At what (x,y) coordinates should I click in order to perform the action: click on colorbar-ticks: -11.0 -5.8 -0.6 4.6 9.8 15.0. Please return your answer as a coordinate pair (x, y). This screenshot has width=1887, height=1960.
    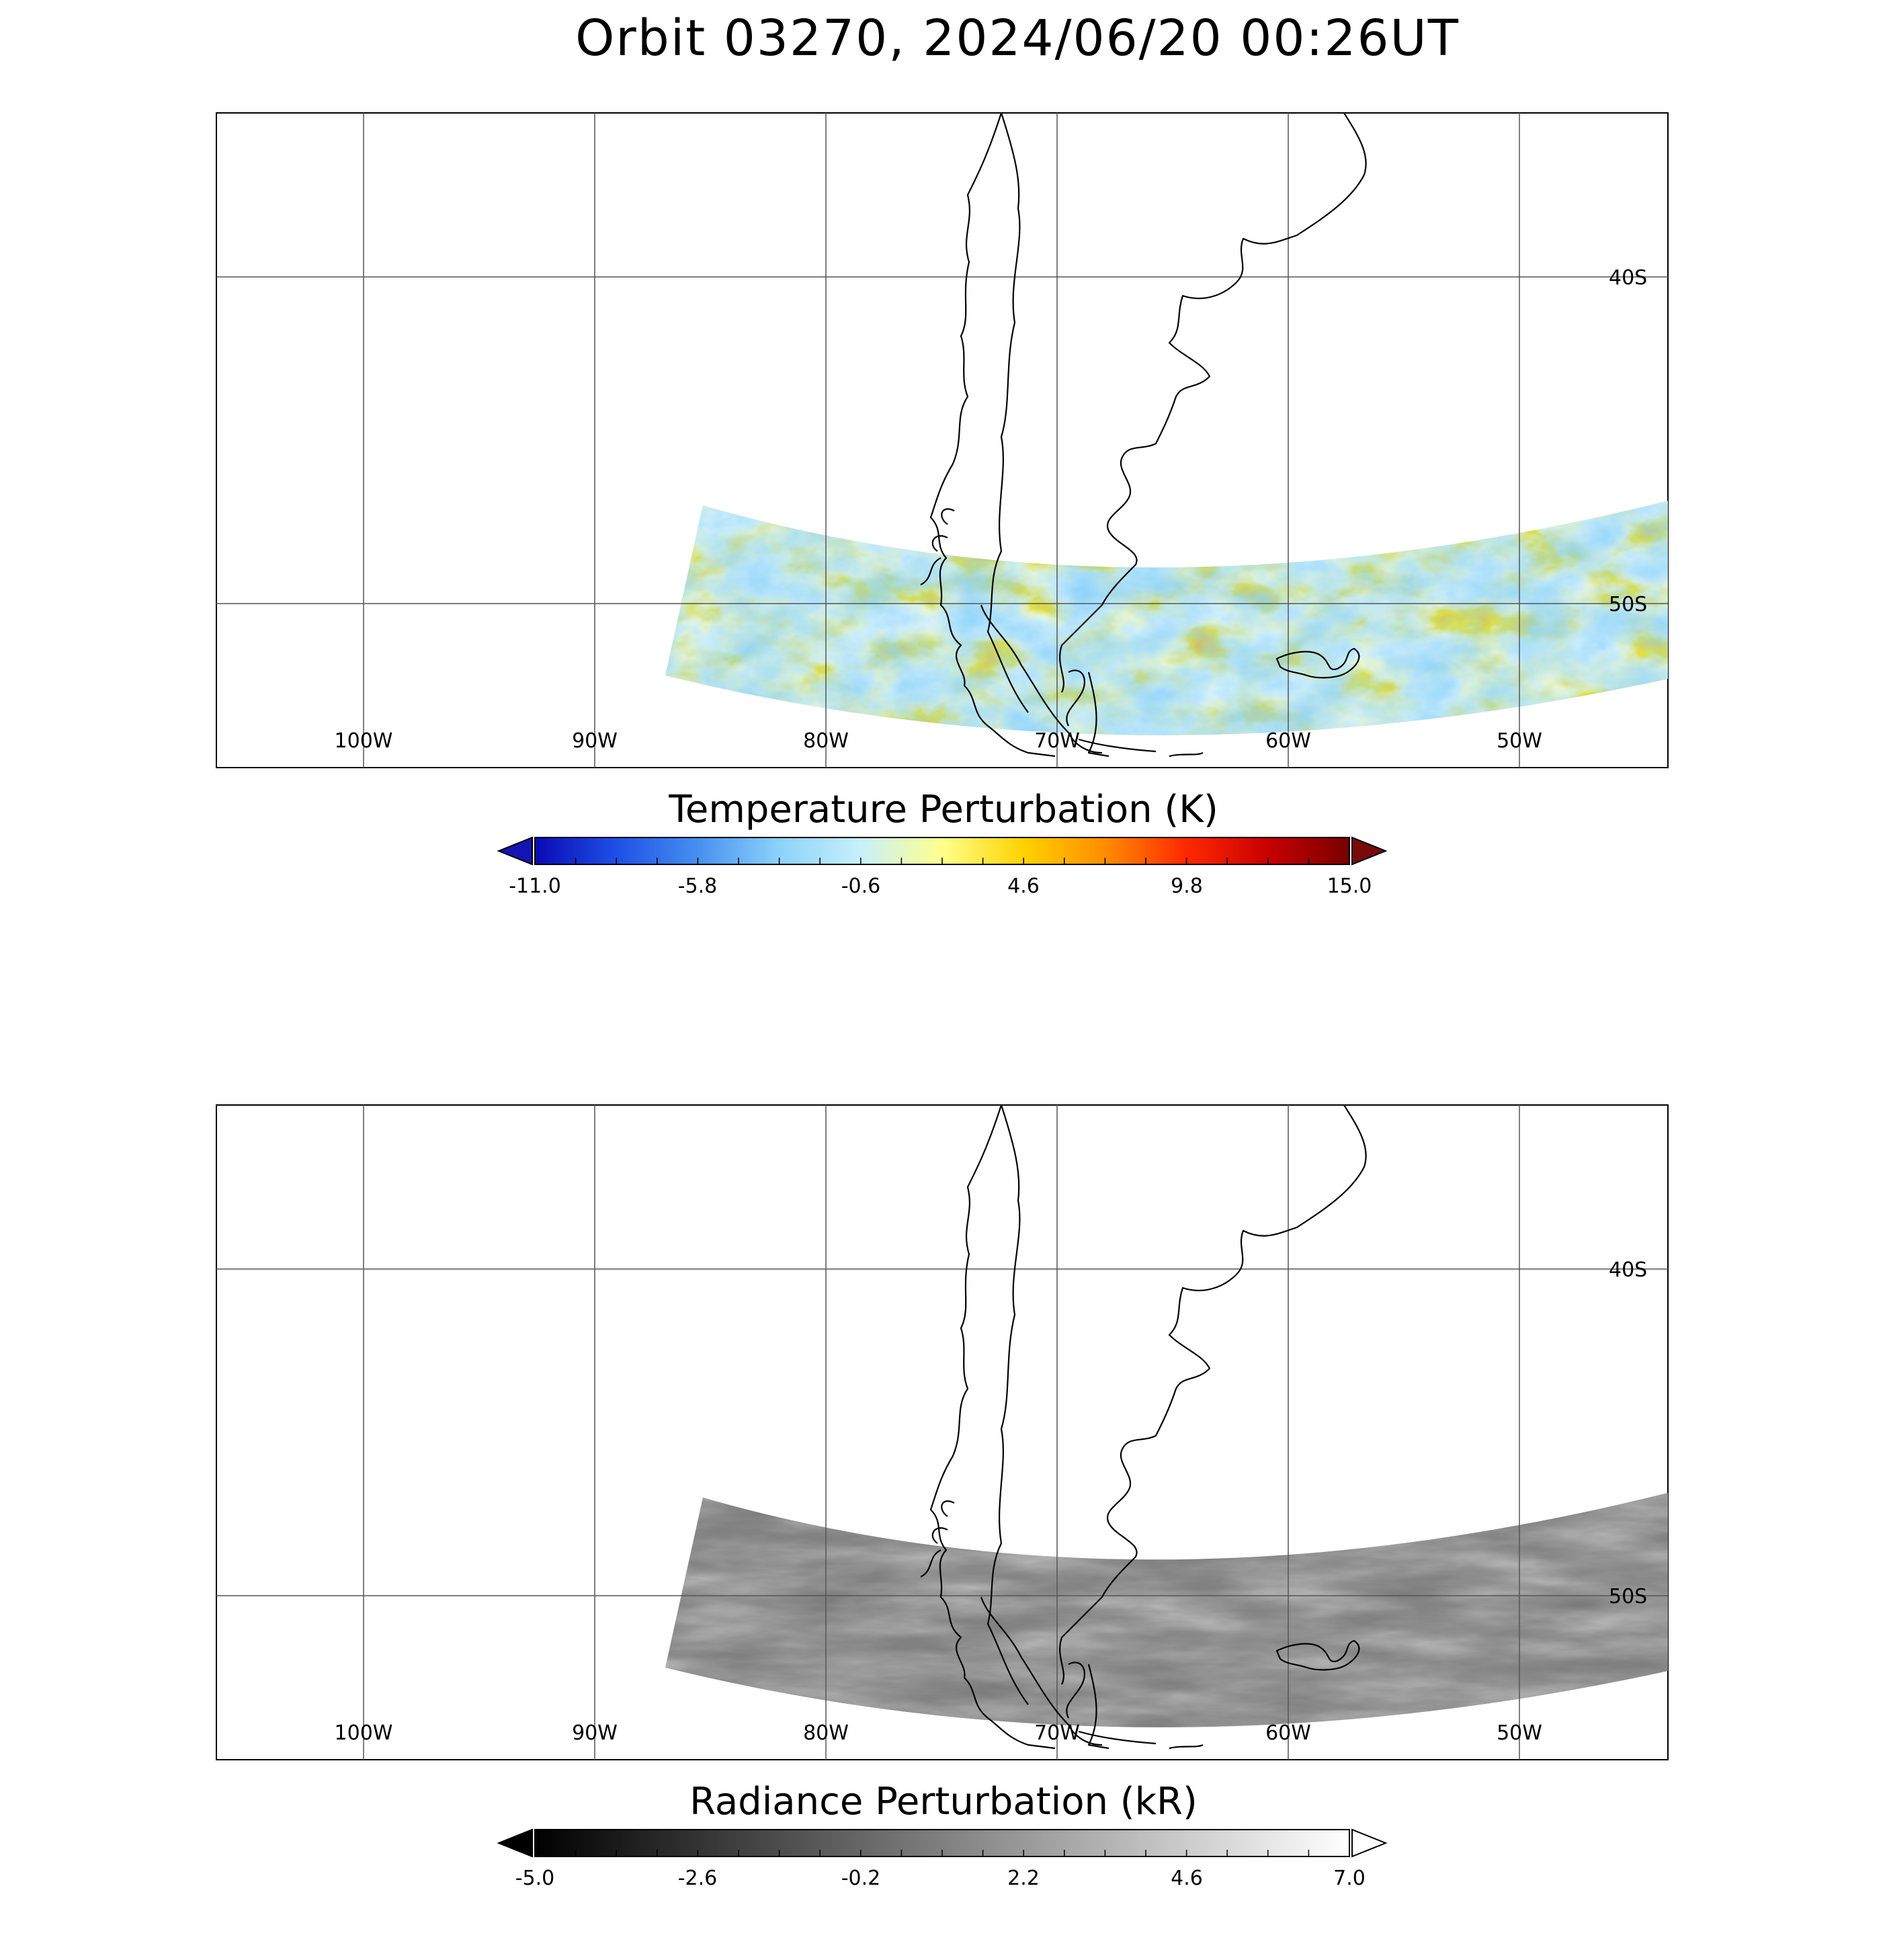
    Looking at the image, I should click on (941, 886).